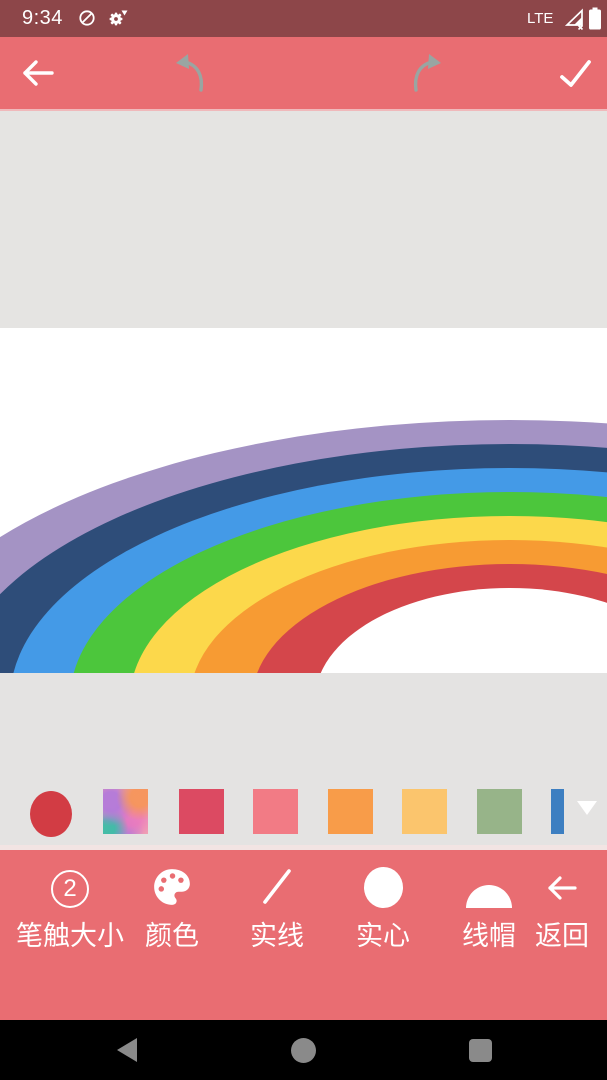  Describe the element at coordinates (87, 20) in the screenshot. I see `data-saver-icon` at that location.